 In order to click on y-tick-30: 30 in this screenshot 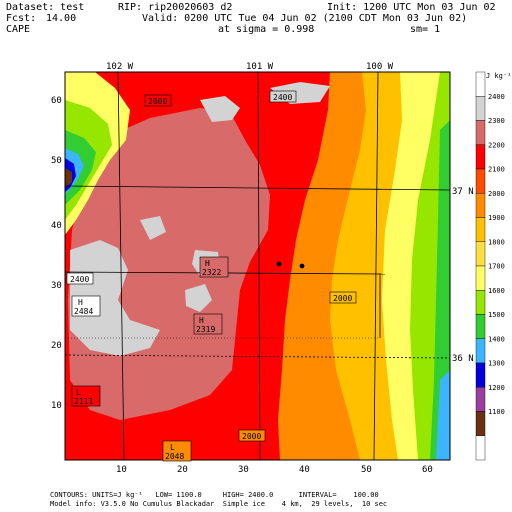, I will do `click(56, 286)`.